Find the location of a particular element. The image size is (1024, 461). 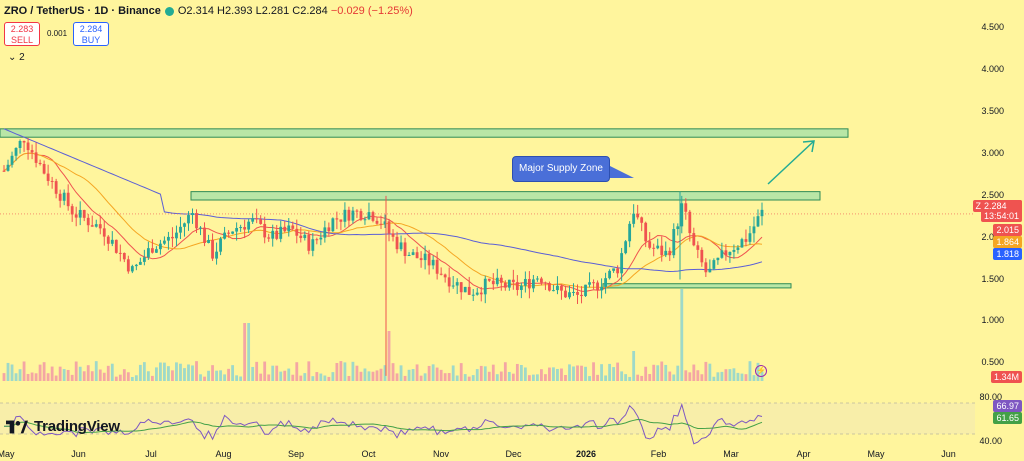

sell-price: 2.283 is located at coordinates (22, 29).